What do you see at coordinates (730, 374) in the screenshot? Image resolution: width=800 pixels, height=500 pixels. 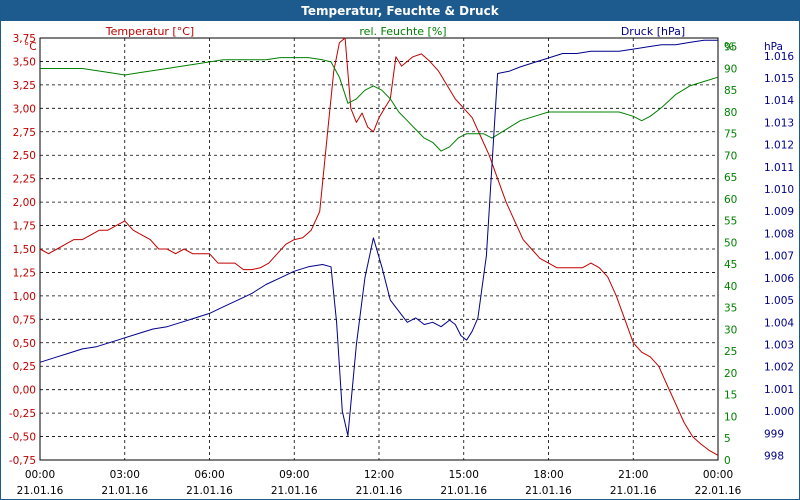 I see `humidity-tick-label: 20` at bounding box center [730, 374].